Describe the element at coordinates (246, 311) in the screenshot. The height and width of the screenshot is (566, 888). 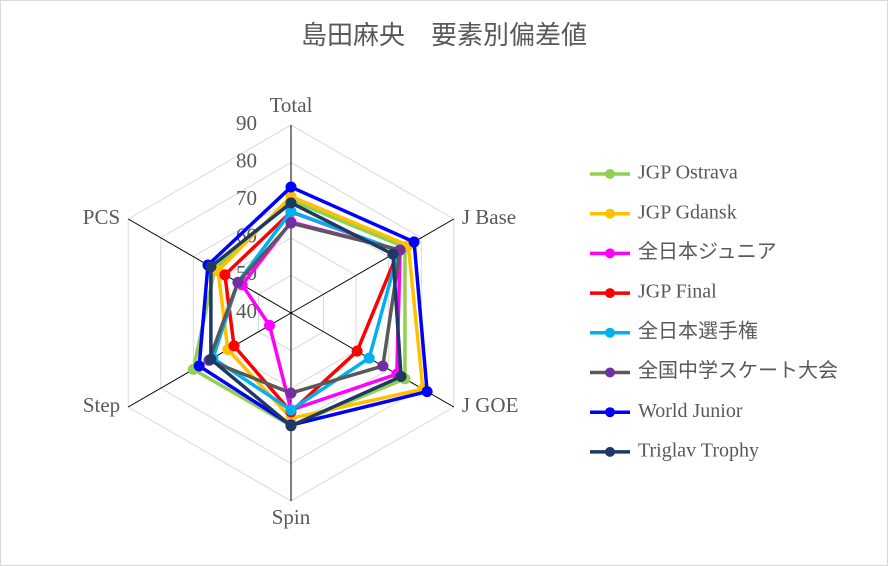
I see `r-tick-label: 40` at that location.